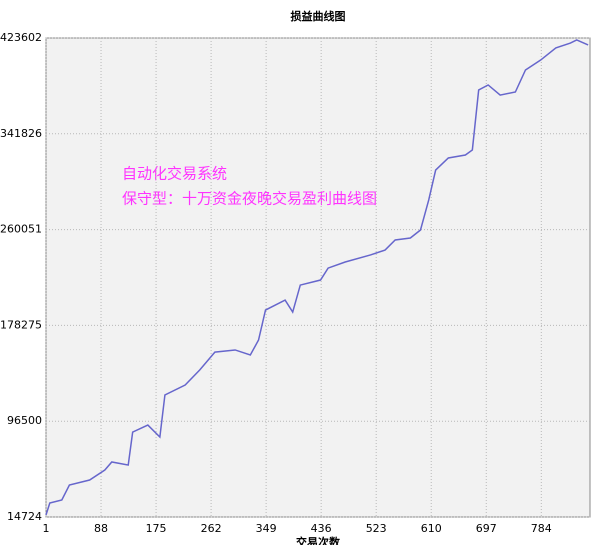 This screenshot has height=549, width=600. What do you see at coordinates (266, 528) in the screenshot?
I see `x-tick-label: 349` at bounding box center [266, 528].